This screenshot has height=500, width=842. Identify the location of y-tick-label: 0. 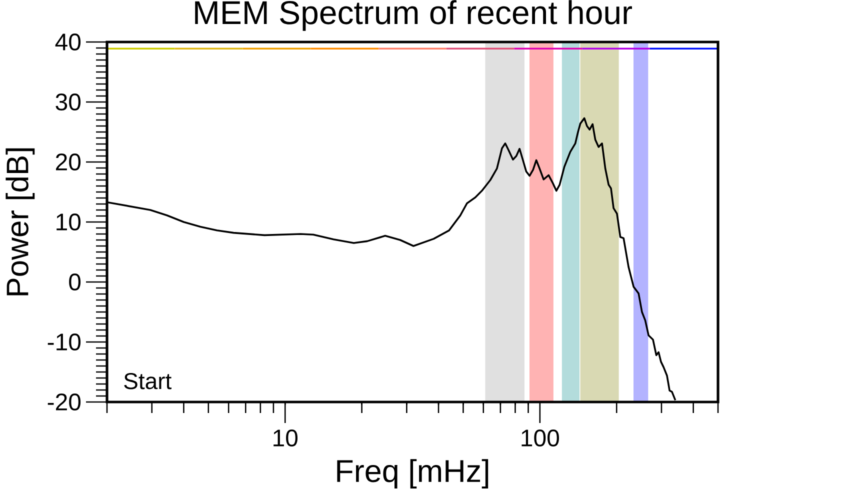
(75, 281).